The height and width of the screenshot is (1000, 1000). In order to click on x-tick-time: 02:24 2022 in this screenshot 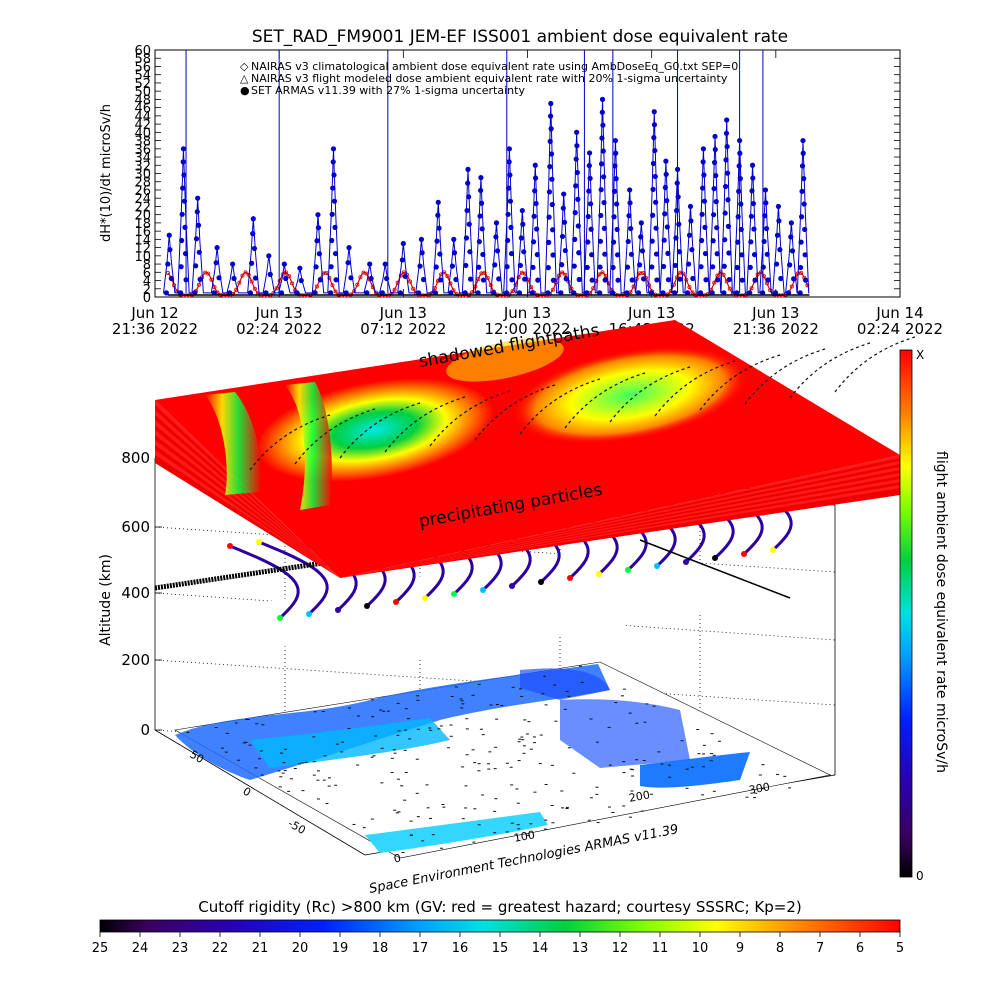, I will do `click(279, 329)`.